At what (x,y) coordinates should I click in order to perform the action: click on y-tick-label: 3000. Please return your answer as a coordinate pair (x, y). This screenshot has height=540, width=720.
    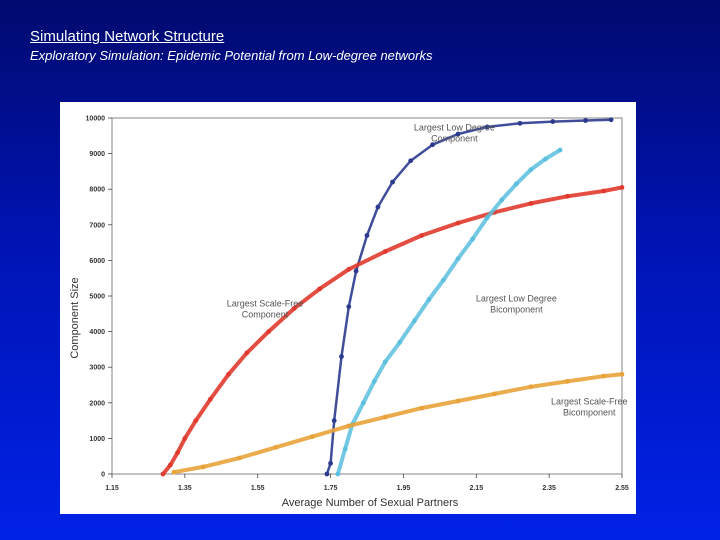
    Looking at the image, I should click on (97, 368).